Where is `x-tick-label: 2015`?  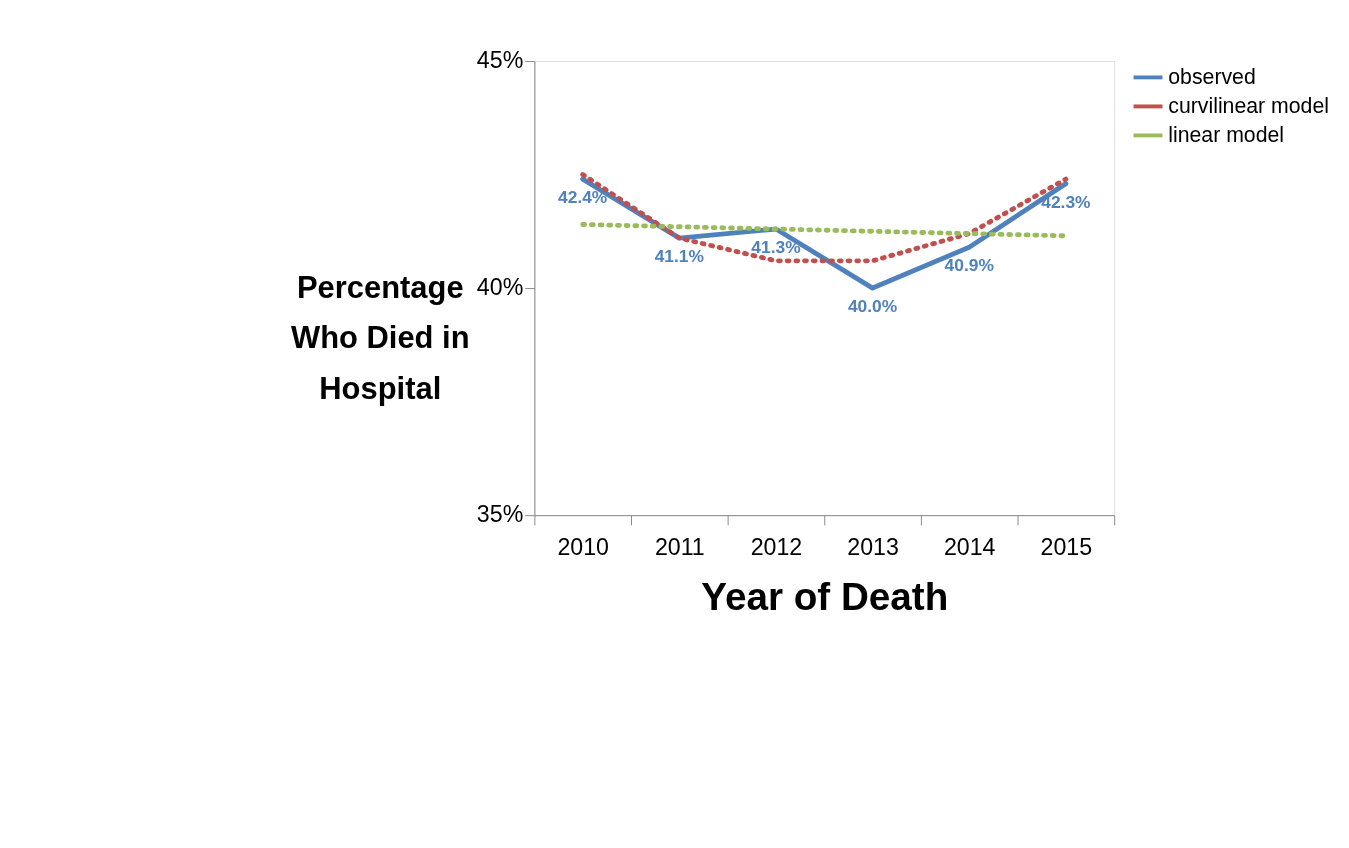
x-tick-label: 2015 is located at coordinates (1066, 547).